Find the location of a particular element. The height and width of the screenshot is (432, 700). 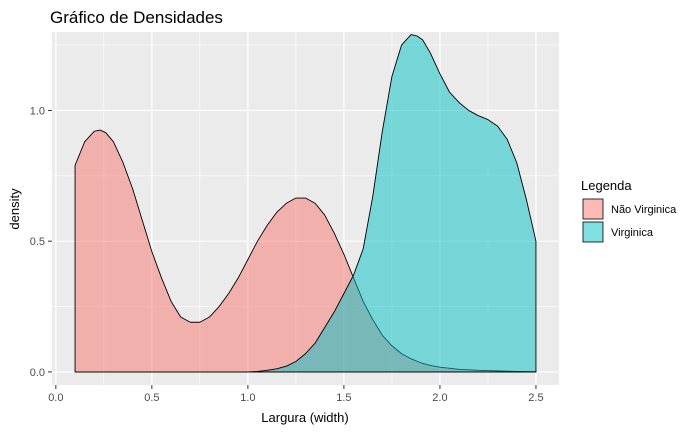

y-axis-title: density is located at coordinates (14, 209).